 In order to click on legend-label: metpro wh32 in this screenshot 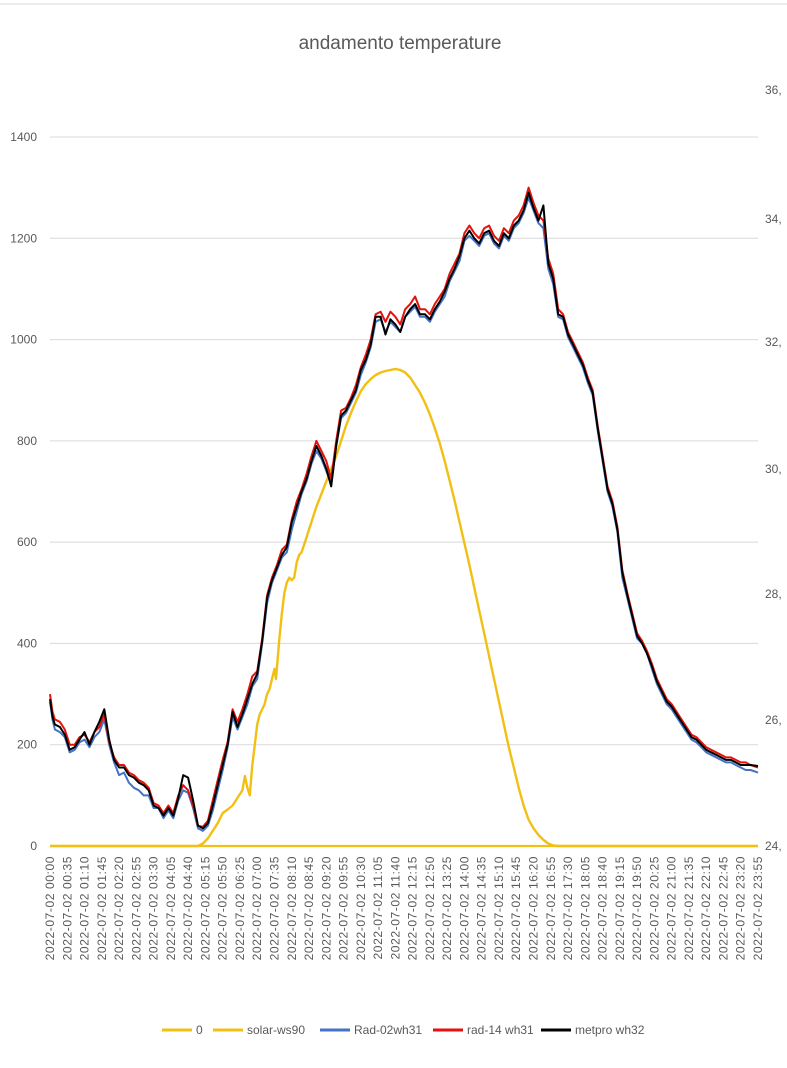, I will do `click(610, 1030)`.